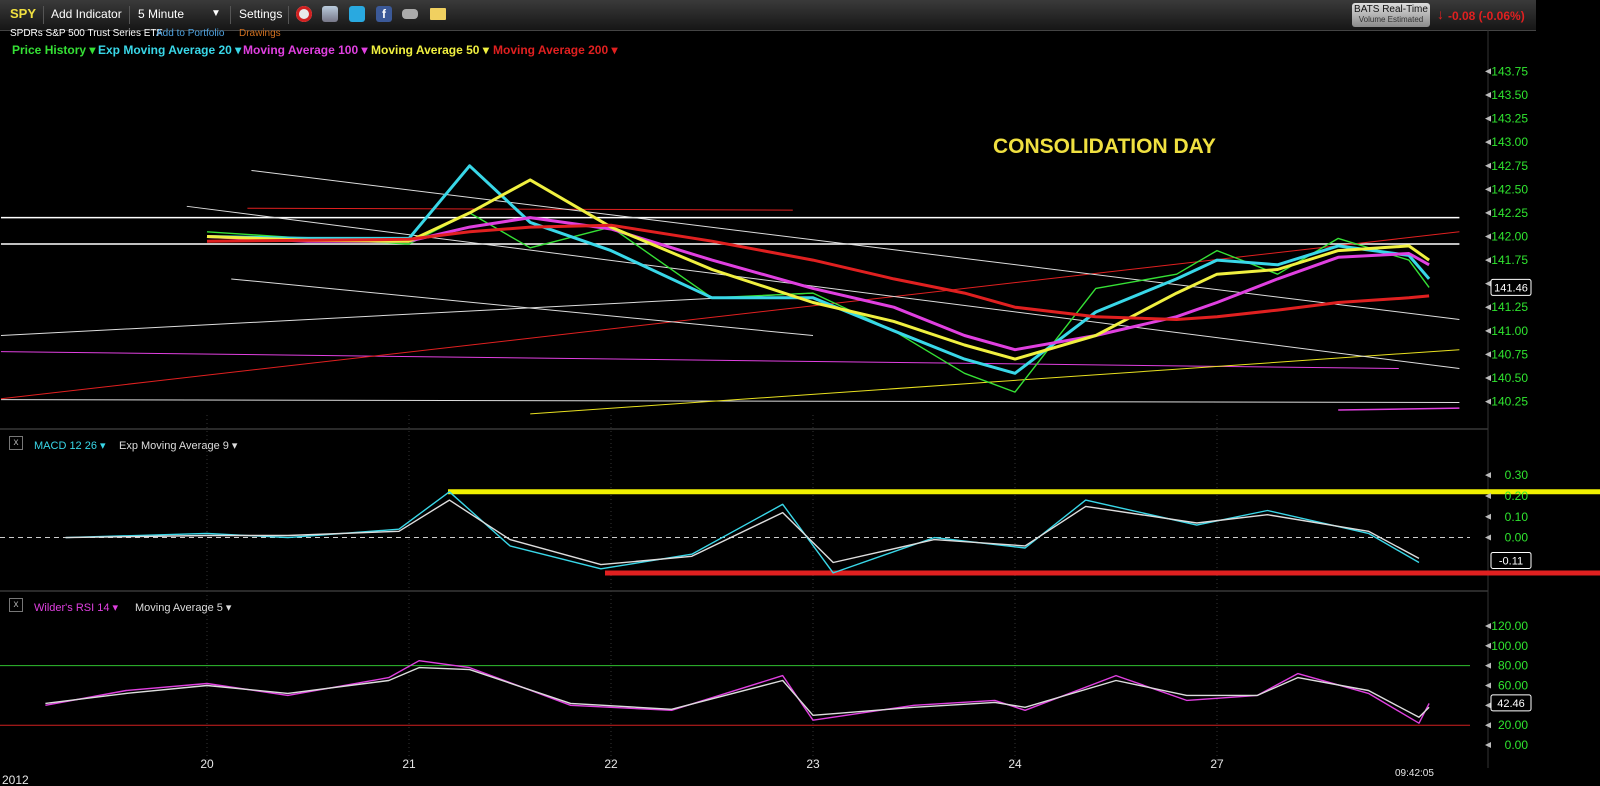  Describe the element at coordinates (86, 14) in the screenshot. I see `add-indicator-button: Add Indicator` at that location.